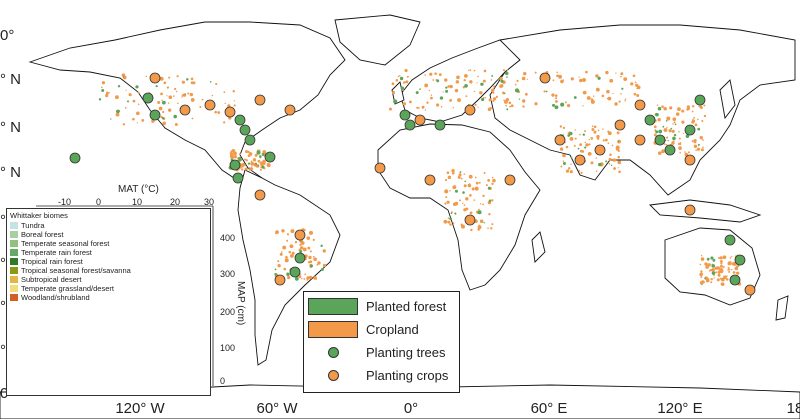 The image size is (800, 419). Describe the element at coordinates (46, 261) in the screenshot. I see `biome-legend-item: Tropical rain forest` at that location.